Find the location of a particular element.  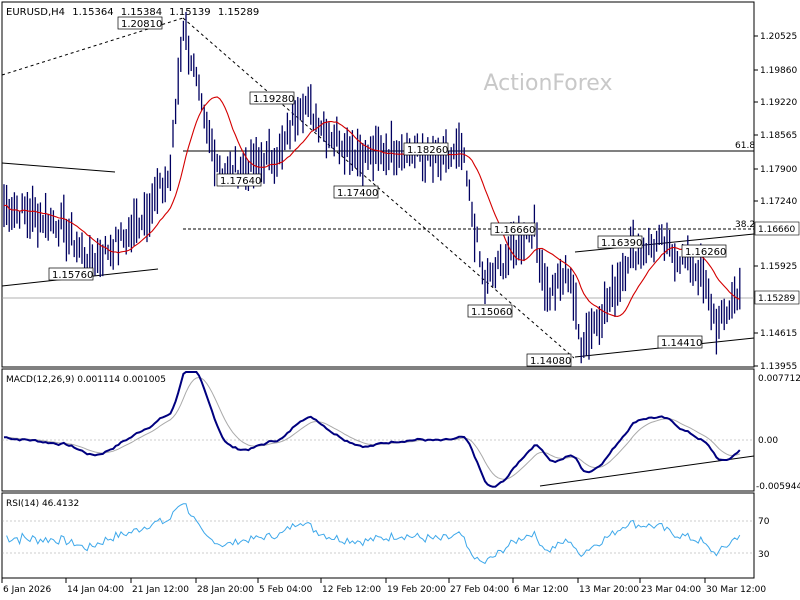

current-price-text: 1.15289 is located at coordinates (776, 299).